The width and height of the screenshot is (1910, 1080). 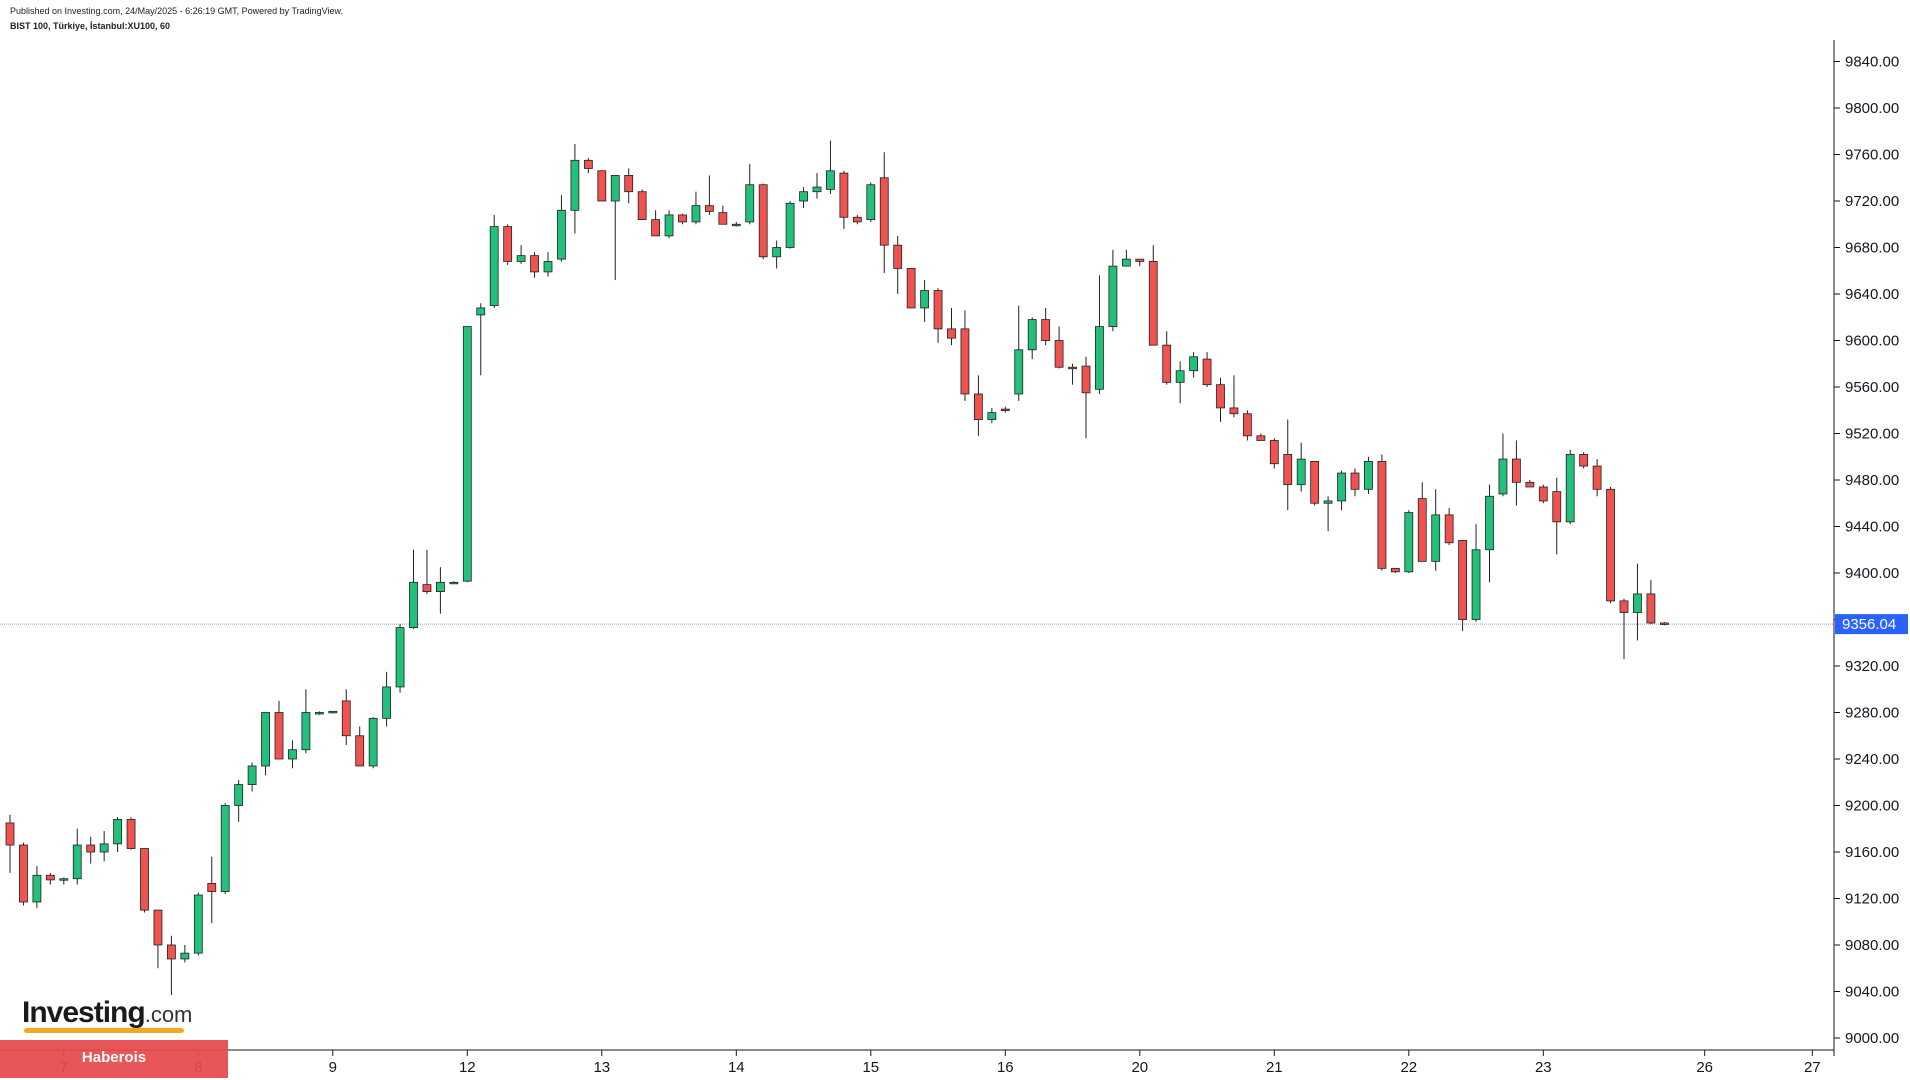 What do you see at coordinates (1872, 108) in the screenshot?
I see `y-tick-label: 9800.00` at bounding box center [1872, 108].